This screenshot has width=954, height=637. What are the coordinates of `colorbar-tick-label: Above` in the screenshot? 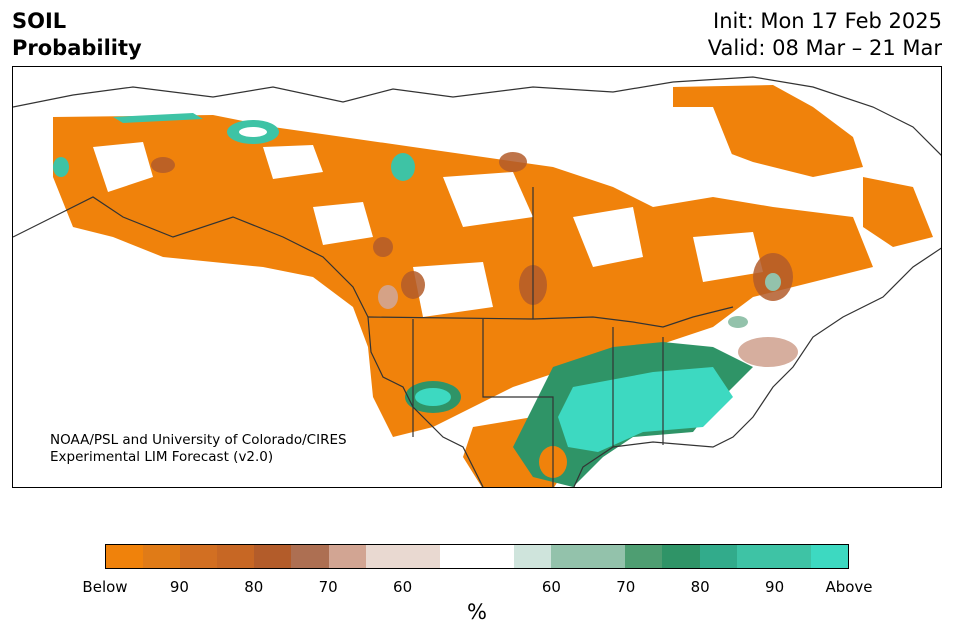 It's located at (849, 587).